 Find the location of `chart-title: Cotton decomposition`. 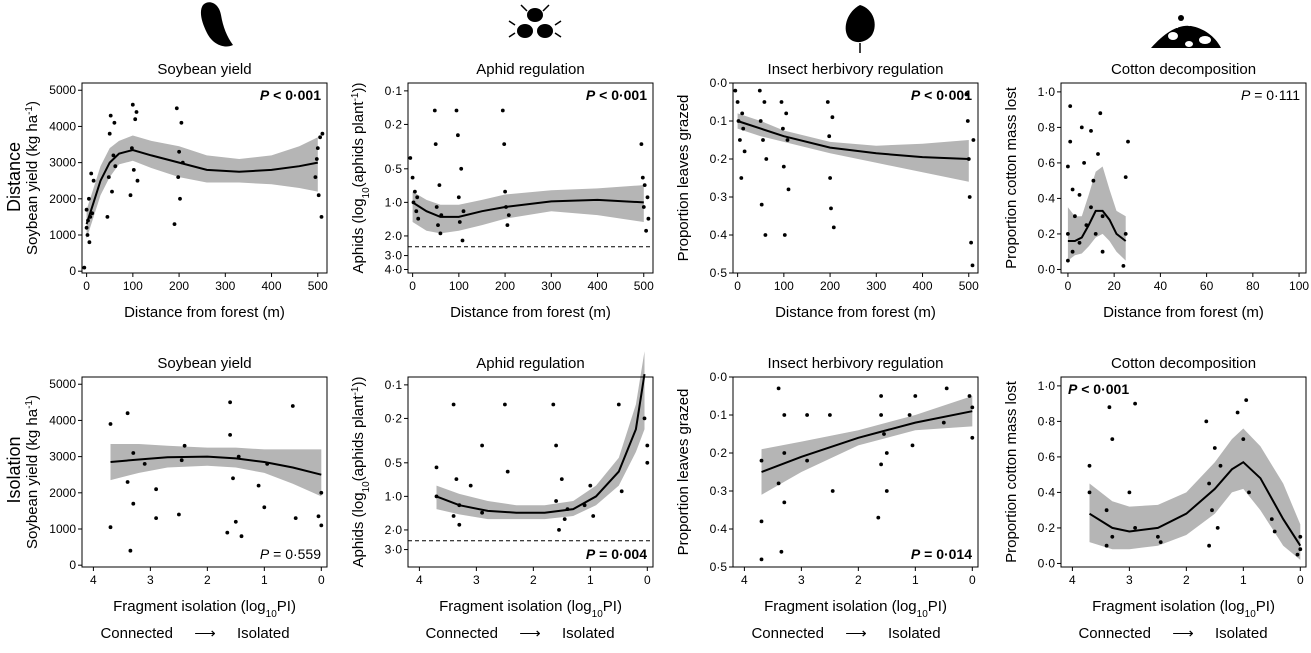

chart-title: Cotton decomposition is located at coordinates (1183, 363).